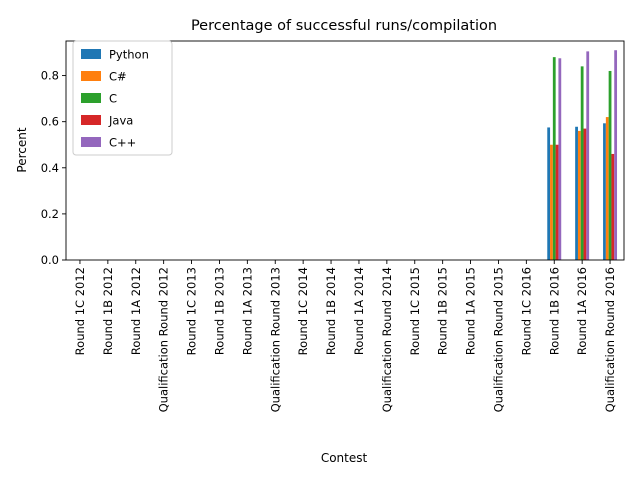 The image size is (640, 484). Describe the element at coordinates (80, 311) in the screenshot. I see `x-tick-label-0: Round 1C 2012` at that location.